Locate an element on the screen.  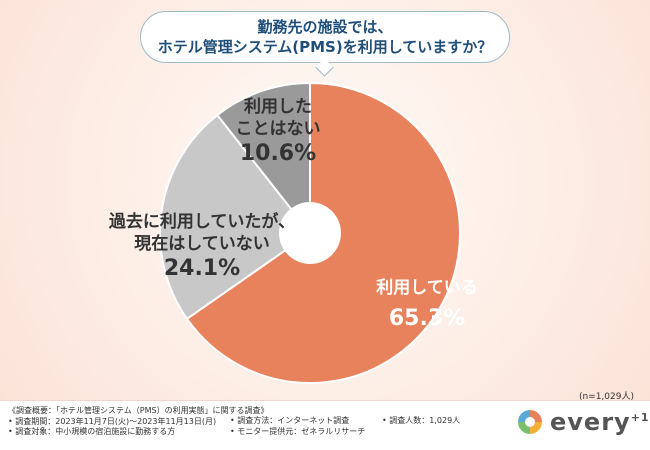
sample-size-note: (n=1,029人) is located at coordinates (606, 397).